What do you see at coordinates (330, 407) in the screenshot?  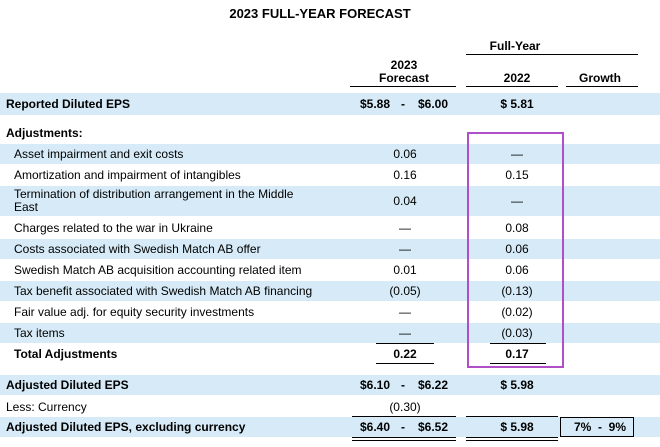 I see `row-currency: Less: Currency (0.30)` at bounding box center [330, 407].